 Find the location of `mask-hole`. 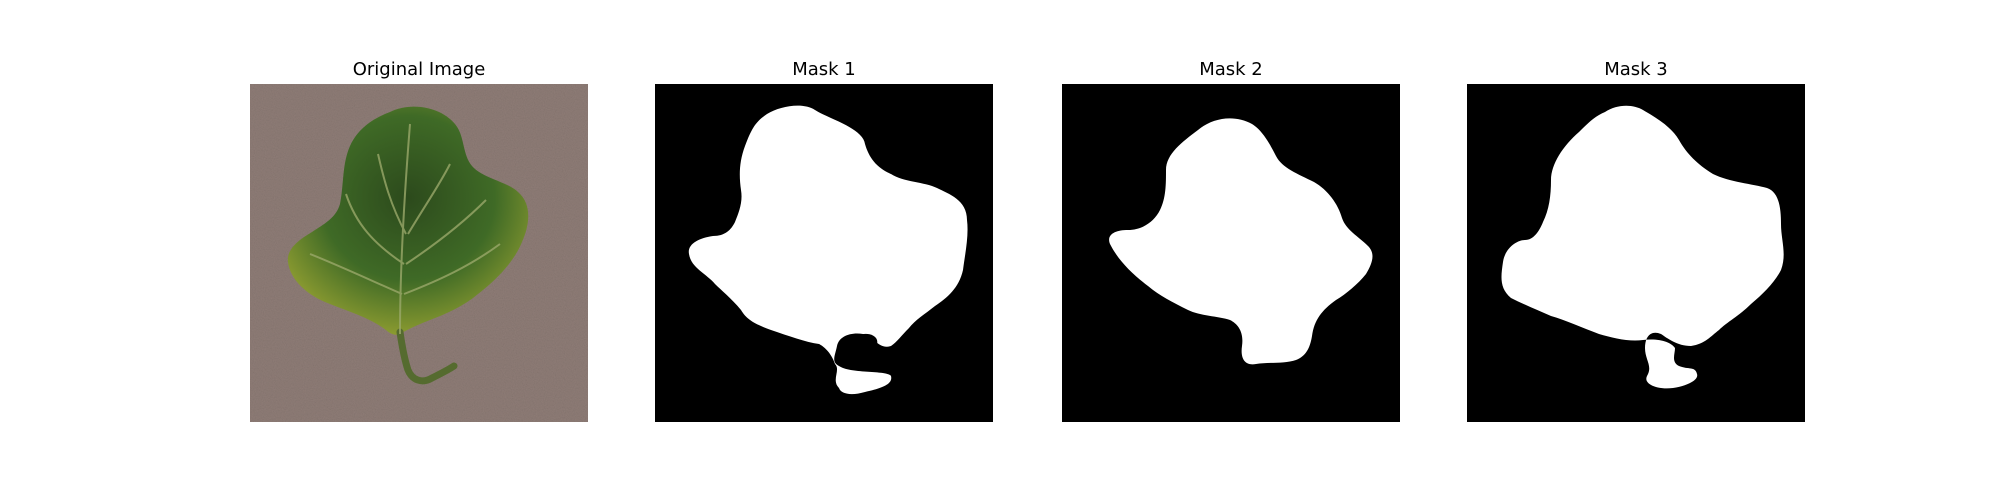

mask-hole is located at coordinates (865, 344).